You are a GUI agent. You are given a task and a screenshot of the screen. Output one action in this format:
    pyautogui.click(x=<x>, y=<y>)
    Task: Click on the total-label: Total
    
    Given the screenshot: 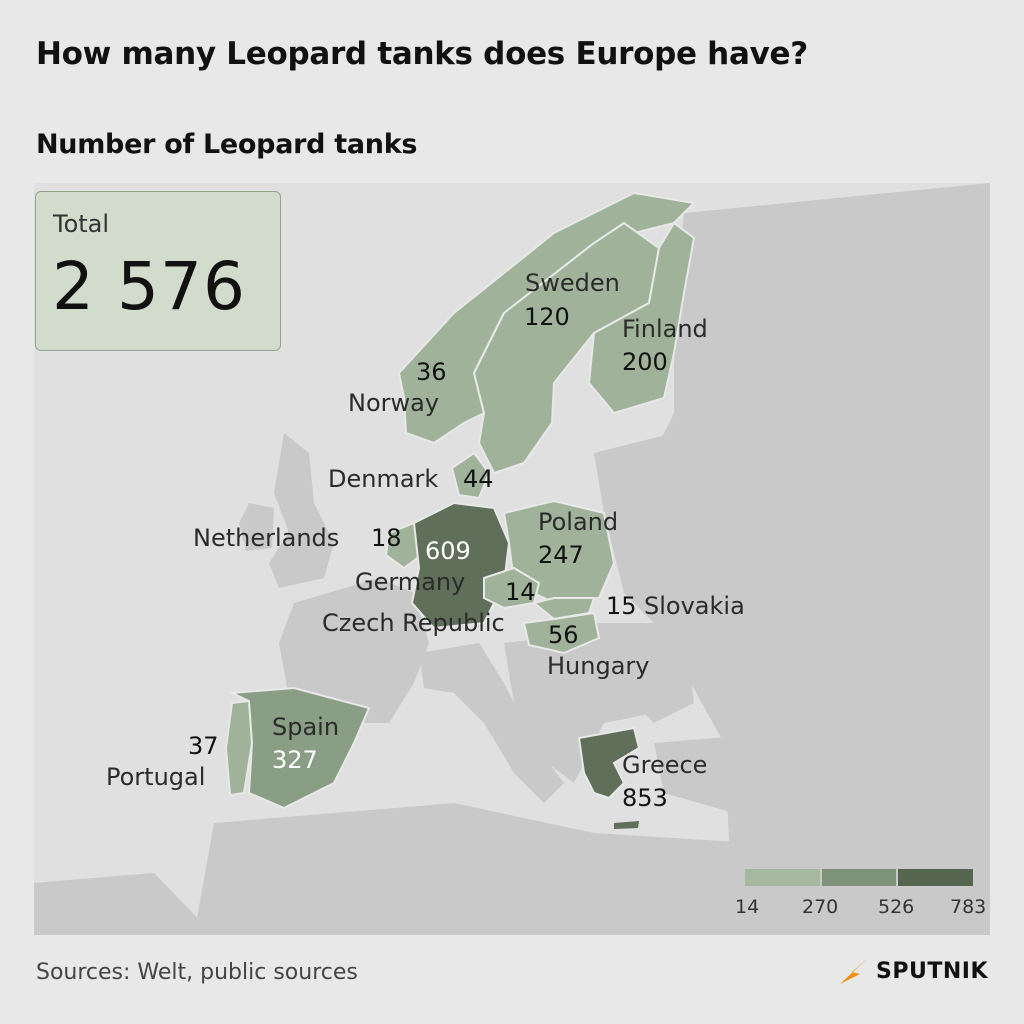 What is the action you would take?
    pyautogui.click(x=81, y=224)
    